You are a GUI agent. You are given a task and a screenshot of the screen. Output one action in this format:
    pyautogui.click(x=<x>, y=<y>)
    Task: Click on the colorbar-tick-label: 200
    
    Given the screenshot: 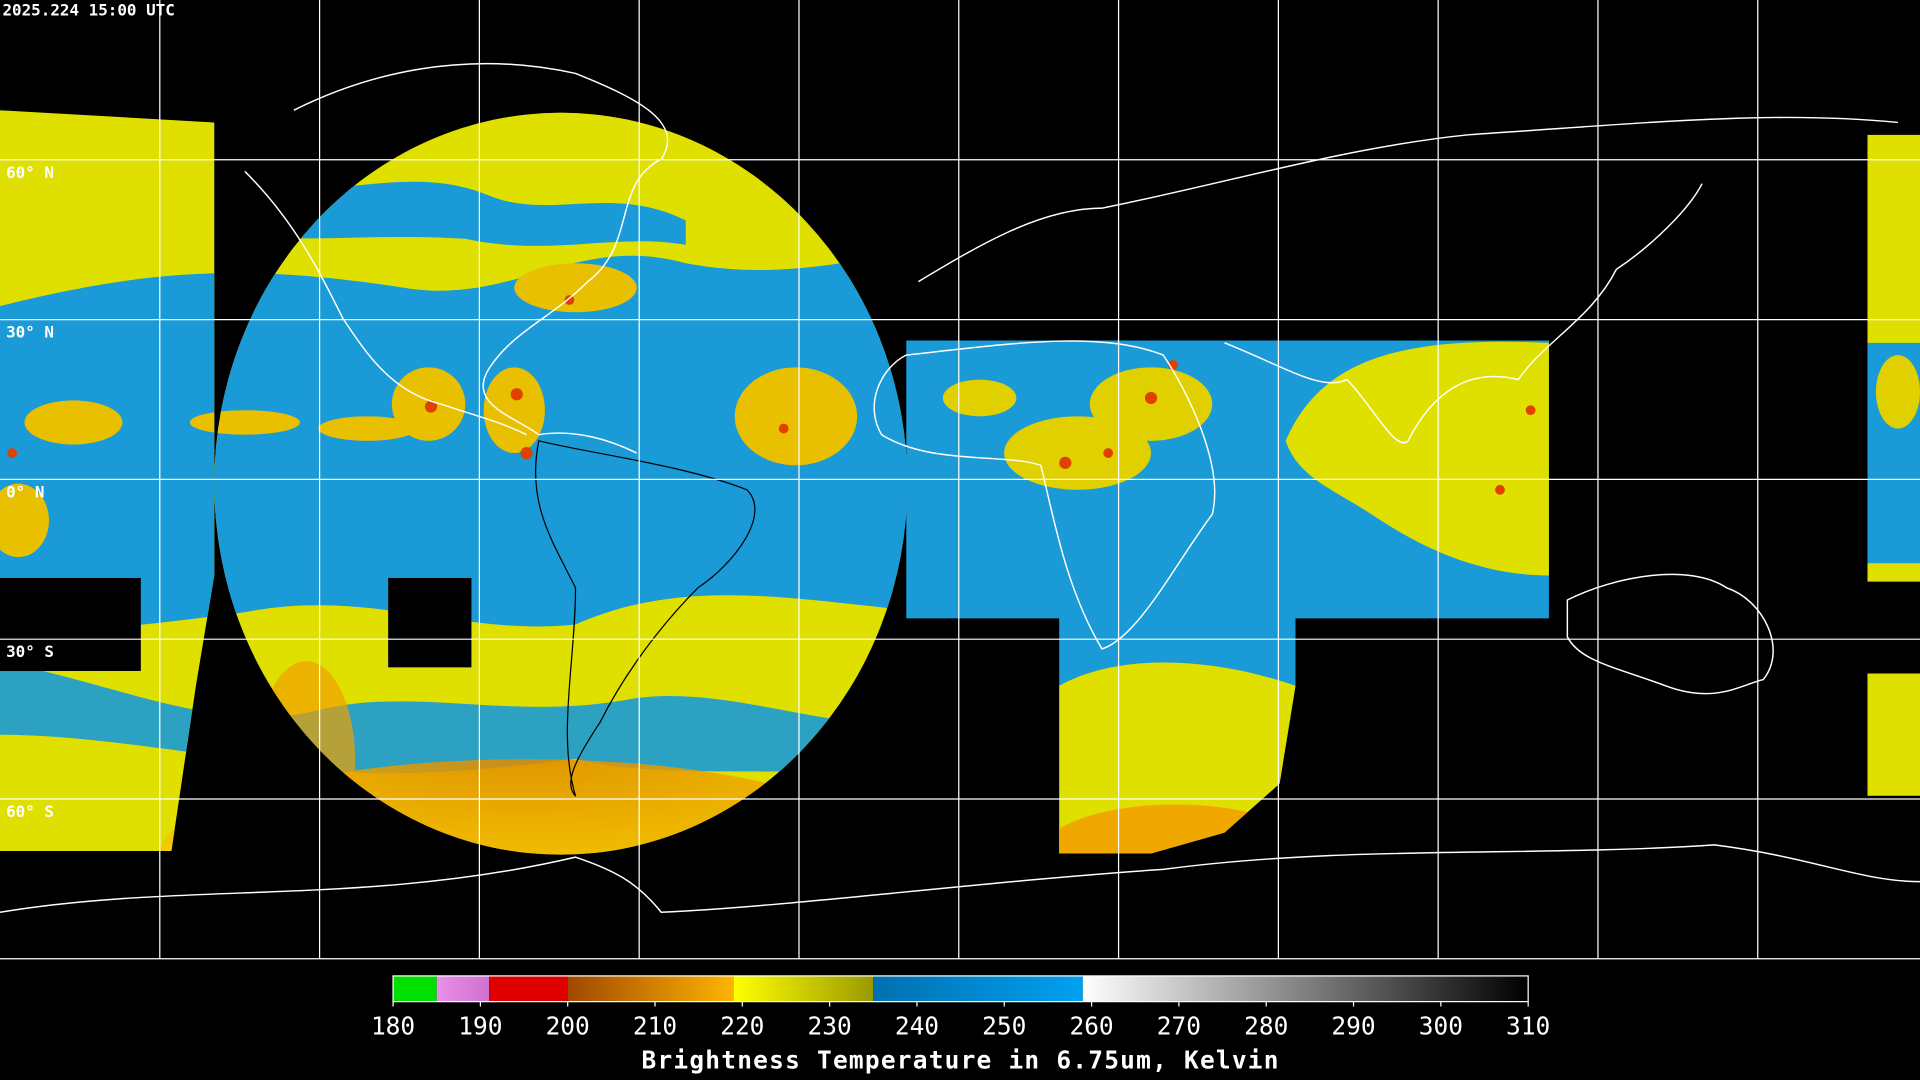 What is the action you would take?
    pyautogui.click(x=568, y=1025)
    